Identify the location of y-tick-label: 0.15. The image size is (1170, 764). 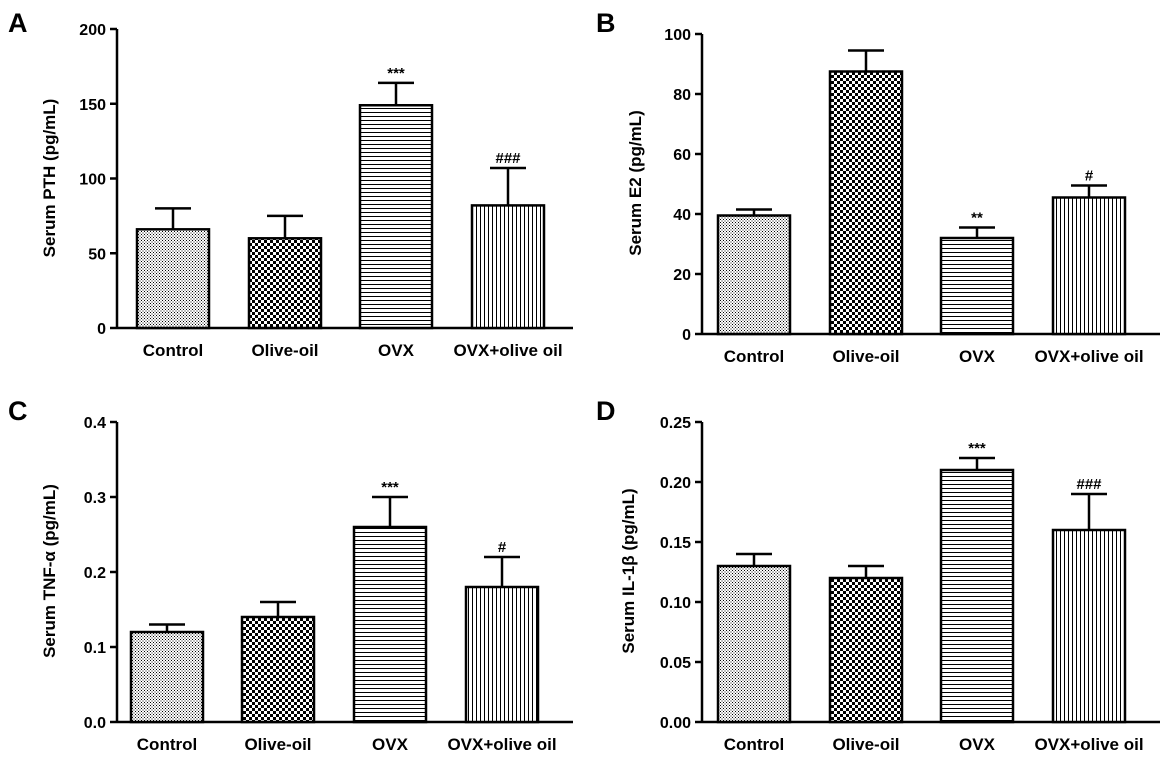
(675, 543).